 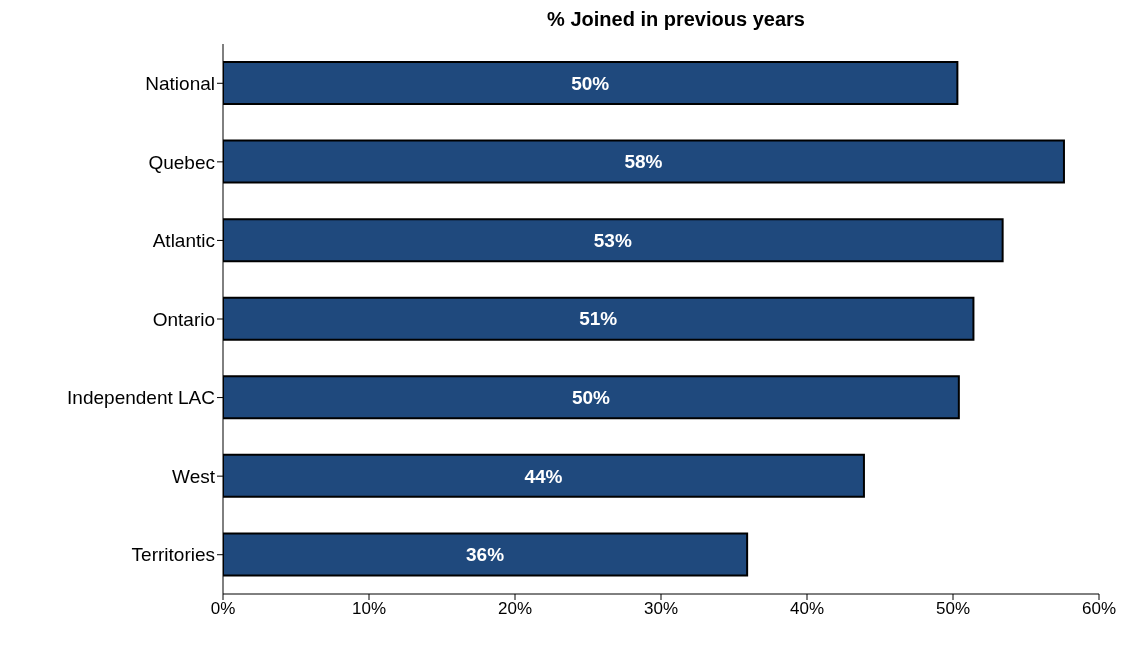 I want to click on x-tick-label: 0%, so click(x=223, y=609).